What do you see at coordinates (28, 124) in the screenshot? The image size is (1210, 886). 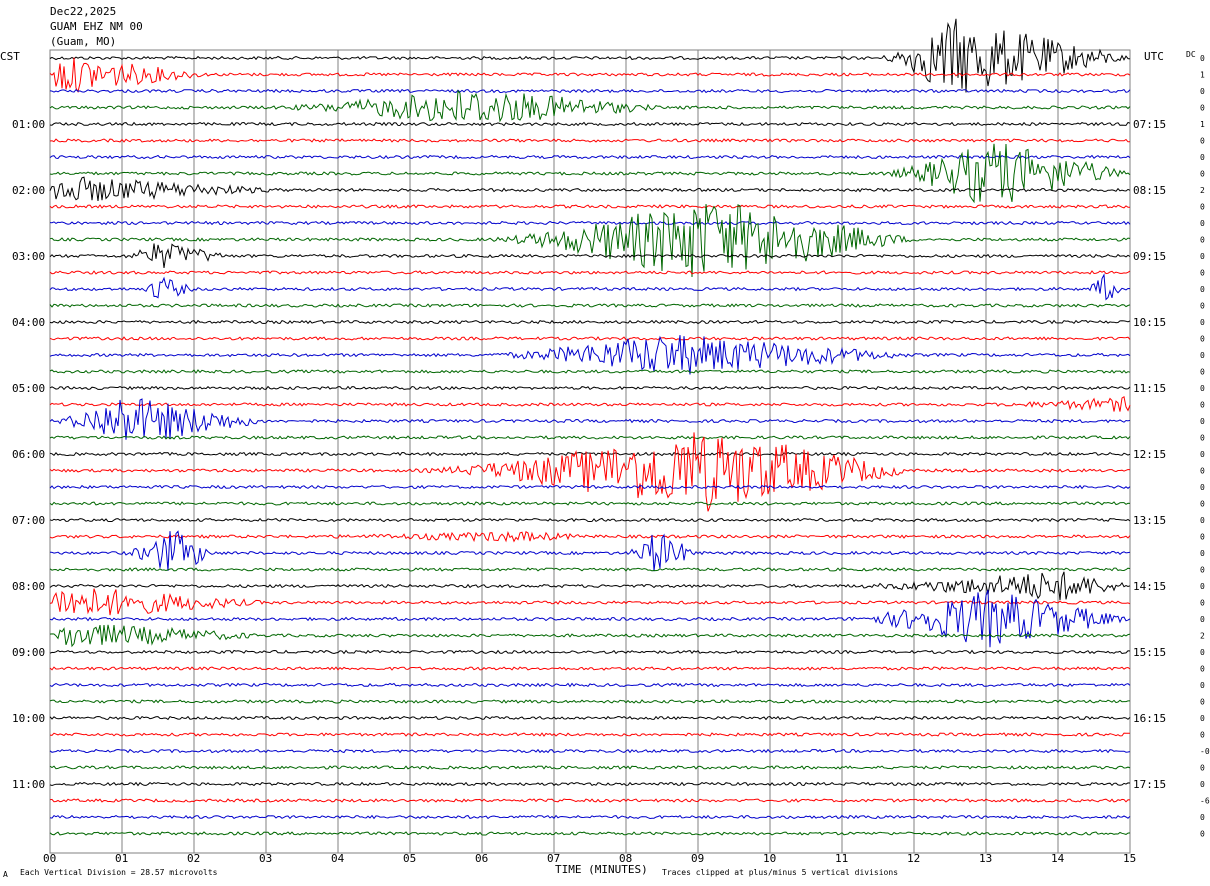 I see `cst-hour-label: 01:00` at bounding box center [28, 124].